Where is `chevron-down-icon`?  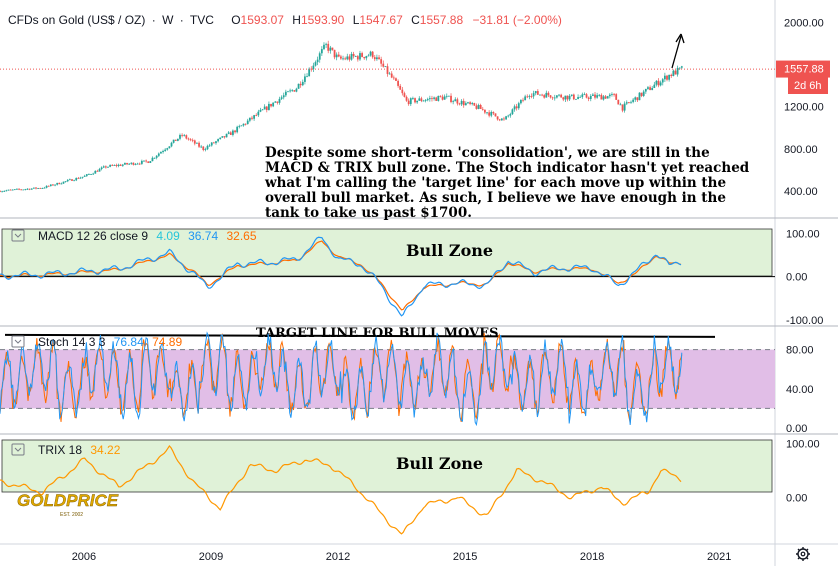 chevron-down-icon is located at coordinates (18, 341).